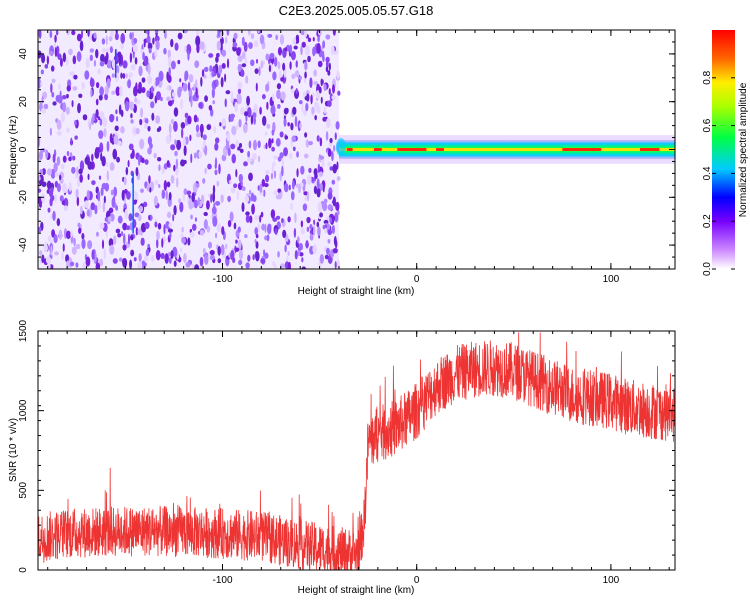 The image size is (750, 600). Describe the element at coordinates (707, 221) in the screenshot. I see `colorbar-tick-label: 0.2` at that location.